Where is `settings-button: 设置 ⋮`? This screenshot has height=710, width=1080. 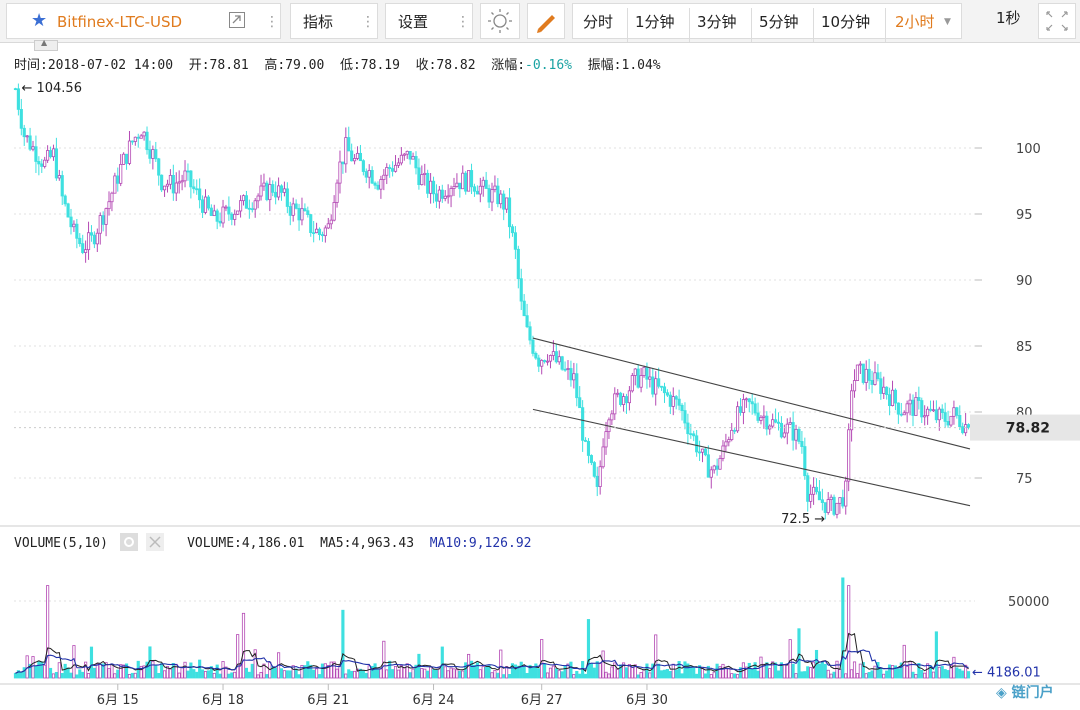 settings-button: 设置 ⋮ is located at coordinates (429, 21).